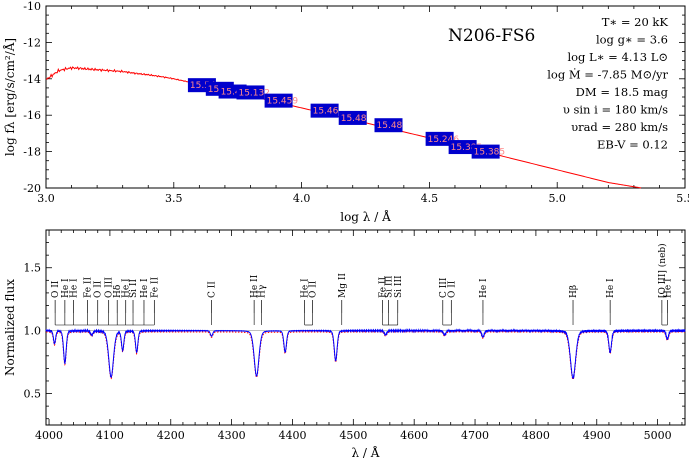  I want to click on line-id-label: [O III] (neb), so click(662, 270).